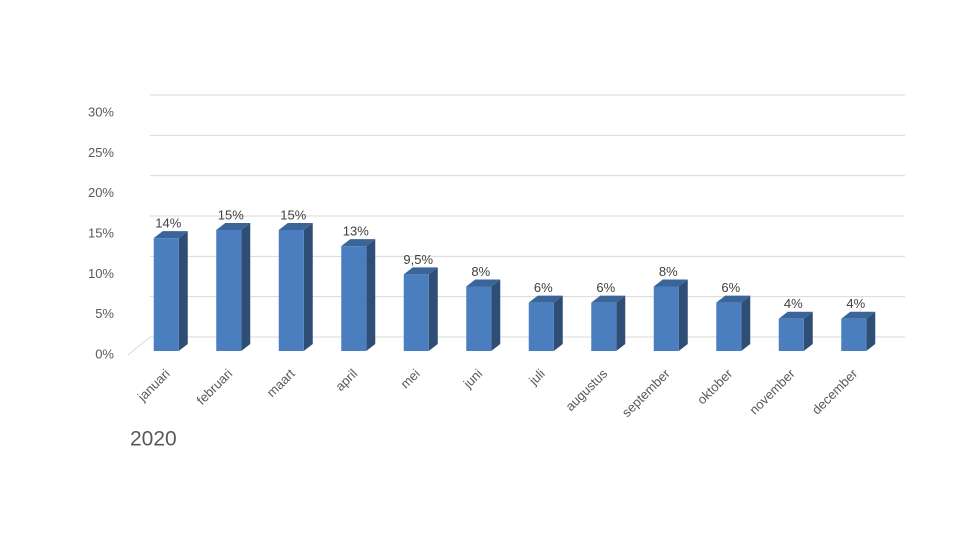 This screenshot has height=558, width=960. I want to click on x-tick-label: december, so click(835, 391).